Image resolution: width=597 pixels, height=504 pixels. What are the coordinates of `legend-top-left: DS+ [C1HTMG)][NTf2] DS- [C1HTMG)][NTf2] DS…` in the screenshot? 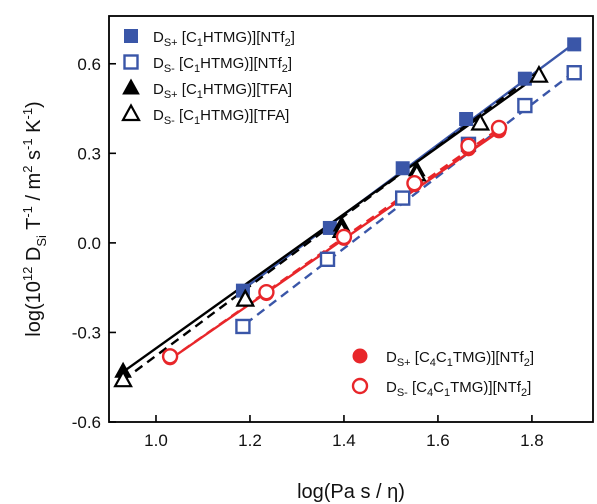 It's located at (208, 78).